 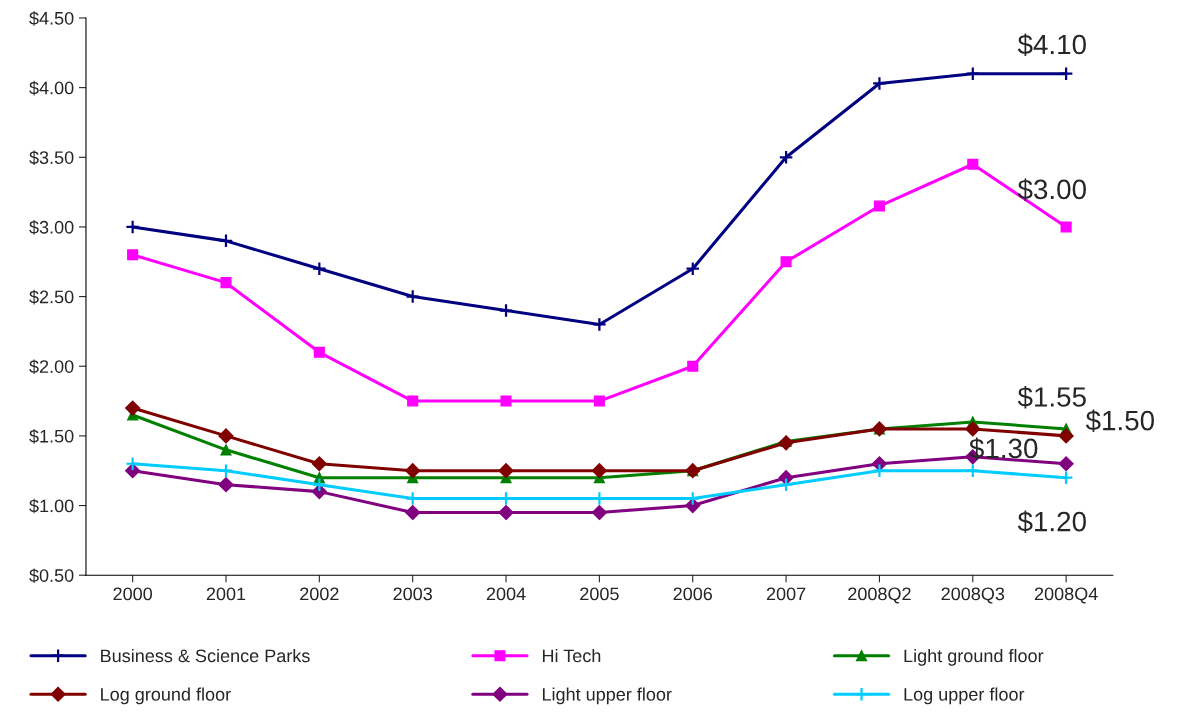 What do you see at coordinates (319, 594) in the screenshot?
I see `x-tick-label: 2002` at bounding box center [319, 594].